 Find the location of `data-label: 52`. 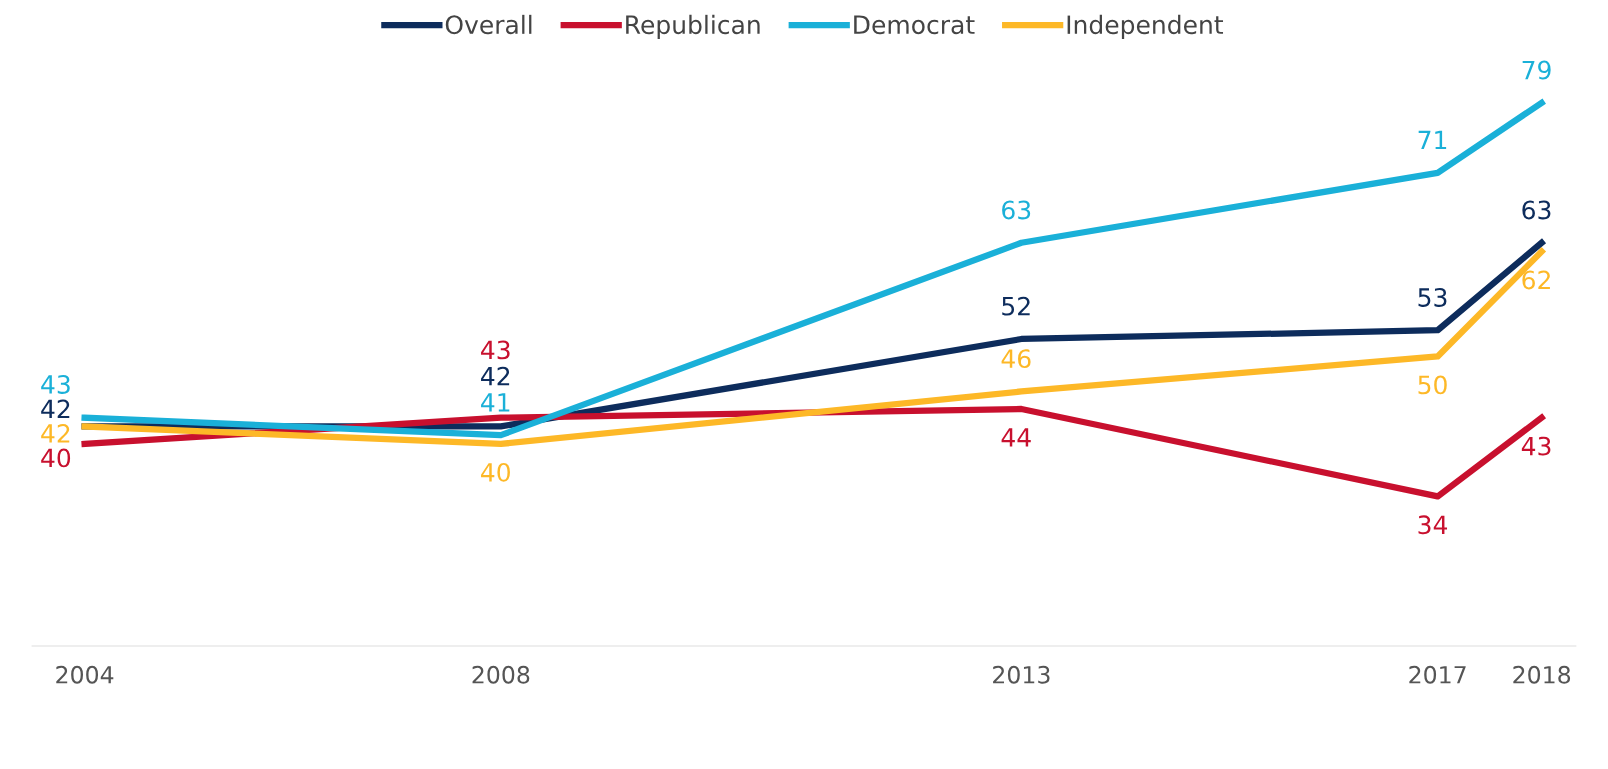

data-label: 52 is located at coordinates (1016, 306).